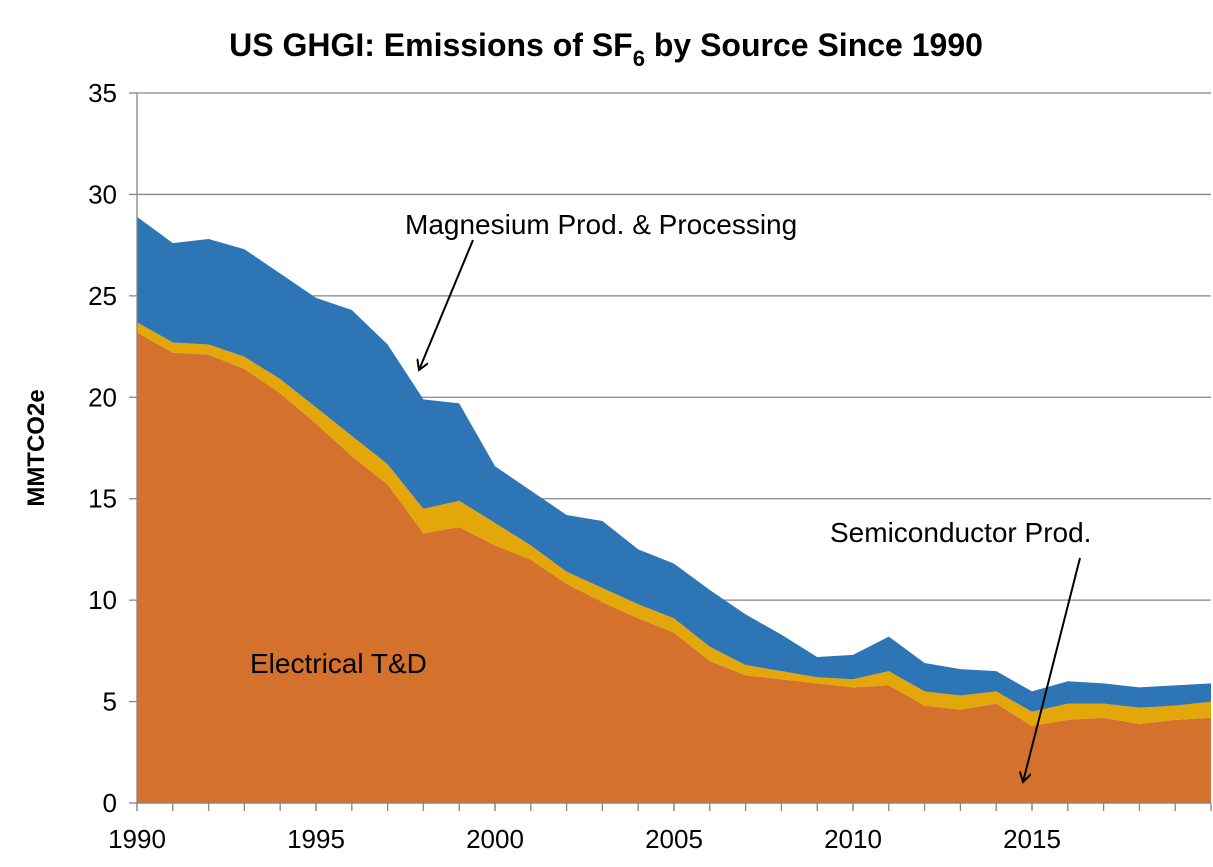  I want to click on y-tick-label: 5, so click(110, 702).